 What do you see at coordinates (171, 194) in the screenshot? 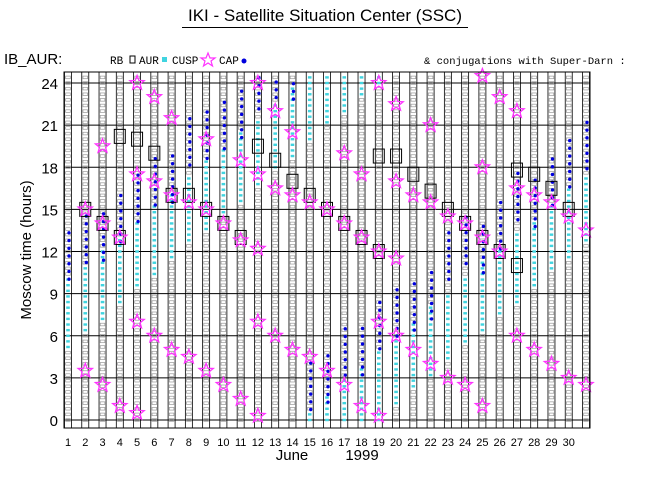
I see `cap-star` at bounding box center [171, 194].